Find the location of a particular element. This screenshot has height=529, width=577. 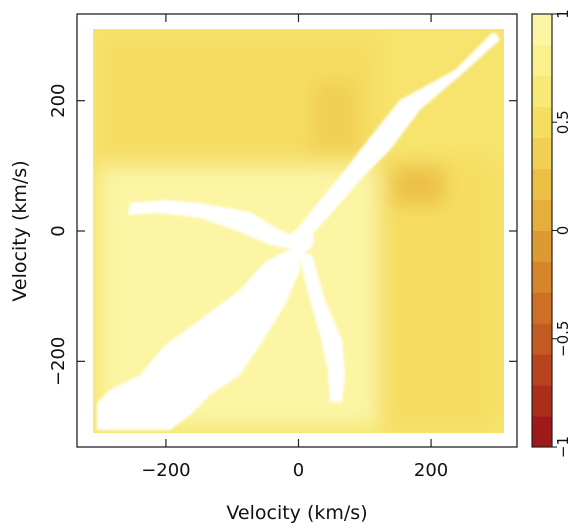

y-tick-label: 0 is located at coordinates (58, 230).